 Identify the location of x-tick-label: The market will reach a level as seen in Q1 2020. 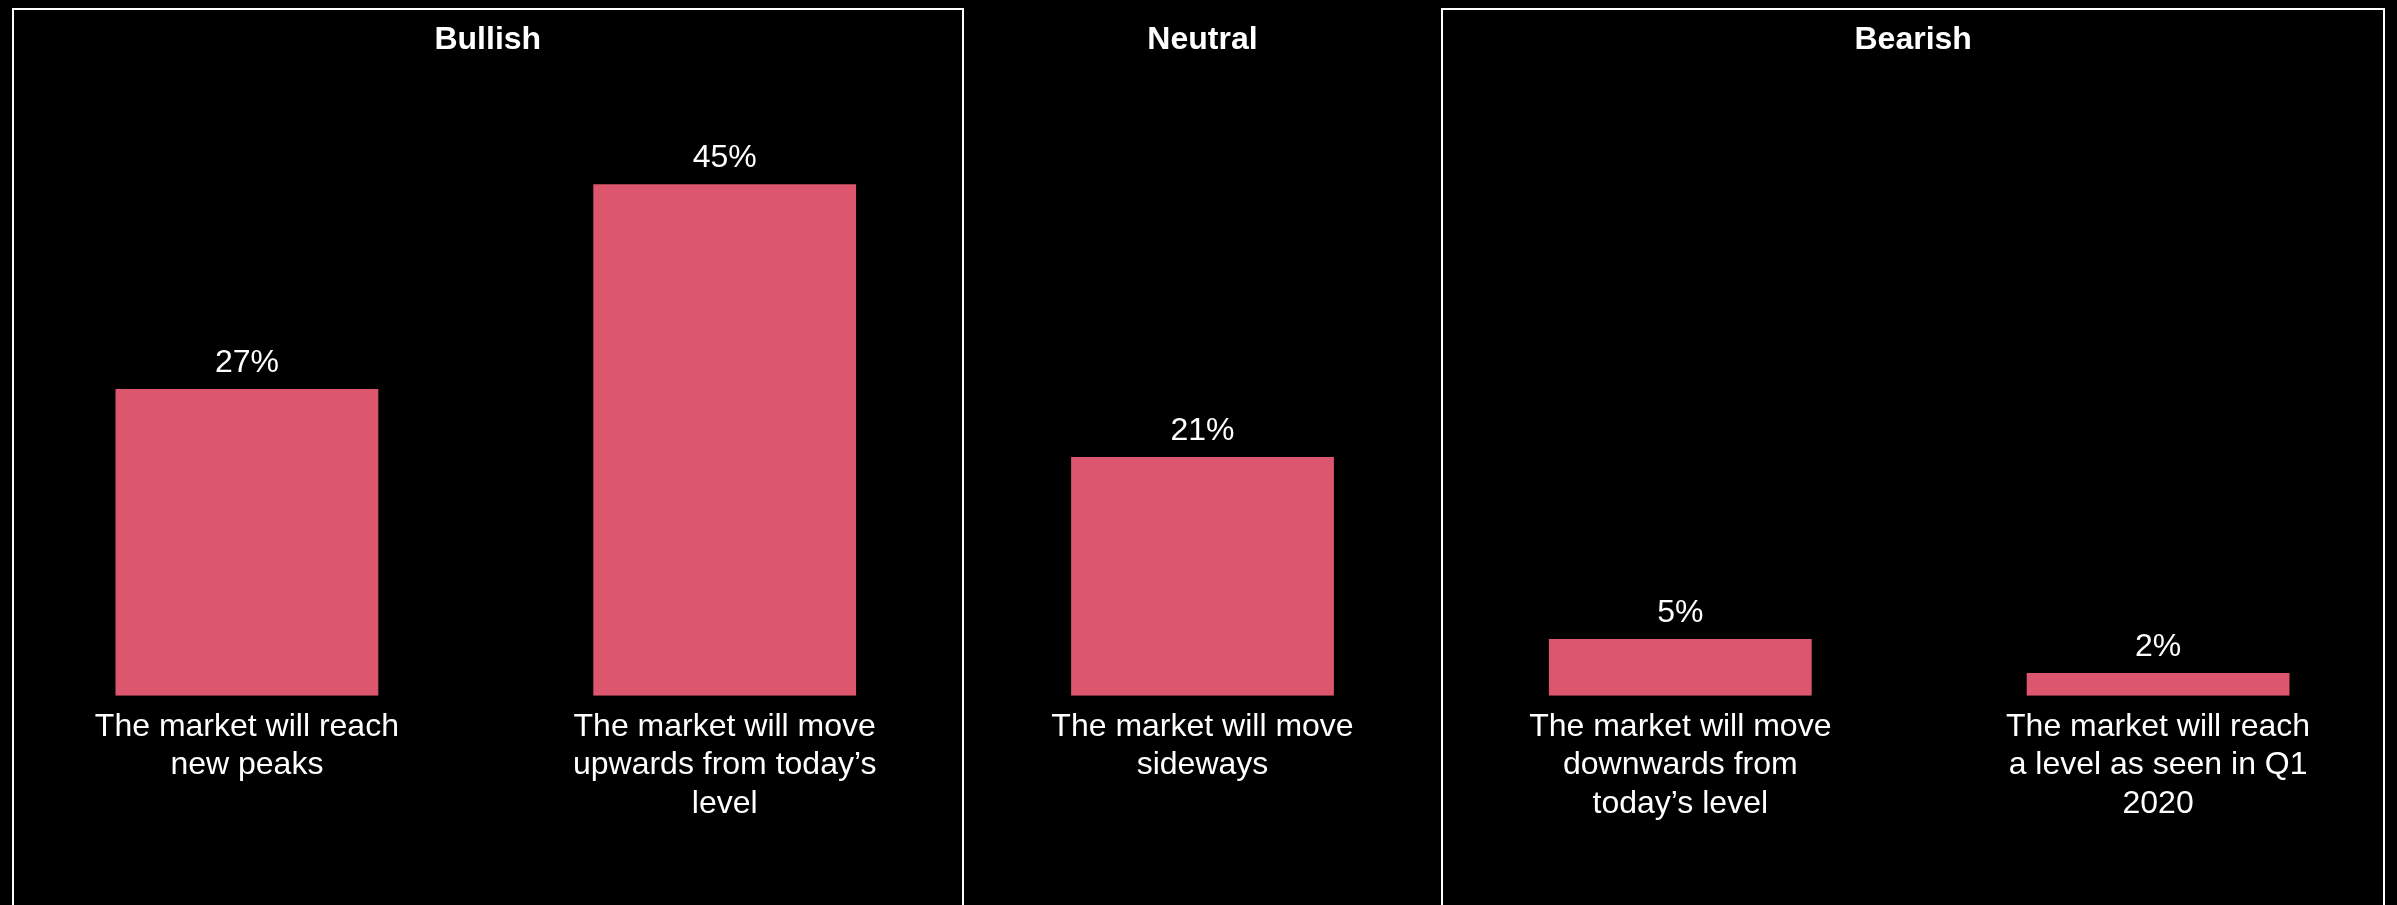
(2158, 763).